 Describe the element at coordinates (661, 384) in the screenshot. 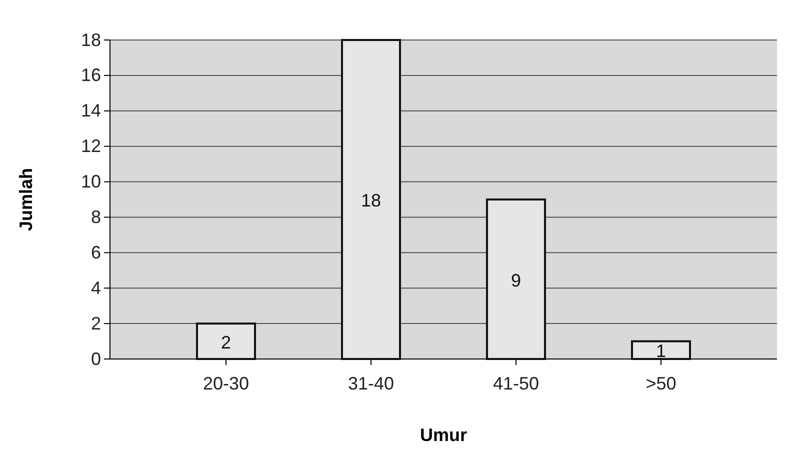

I see `x-tick-label: >50` at that location.